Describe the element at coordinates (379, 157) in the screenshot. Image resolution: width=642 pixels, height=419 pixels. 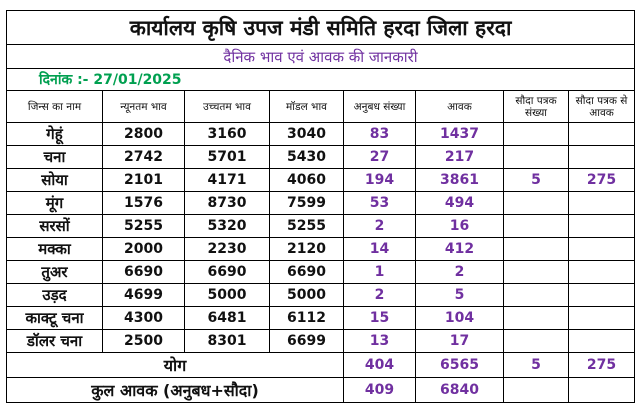
I see `cell-anubadh-count: 27` at that location.